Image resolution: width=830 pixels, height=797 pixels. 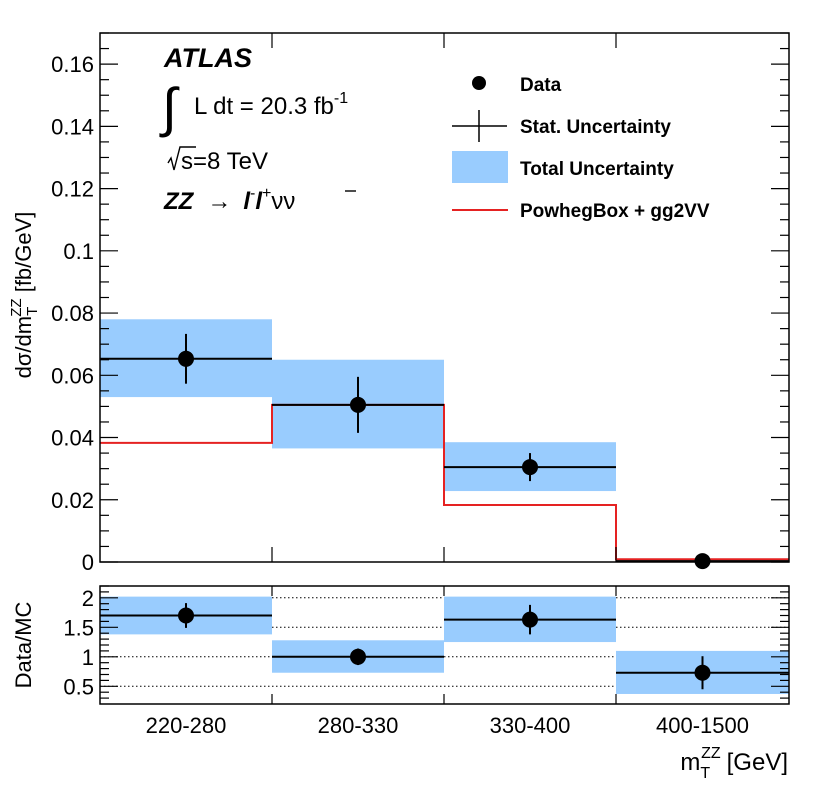 What do you see at coordinates (615, 211) in the screenshot?
I see `legend-pred-label: PowhegBox + gg2VV` at bounding box center [615, 211].